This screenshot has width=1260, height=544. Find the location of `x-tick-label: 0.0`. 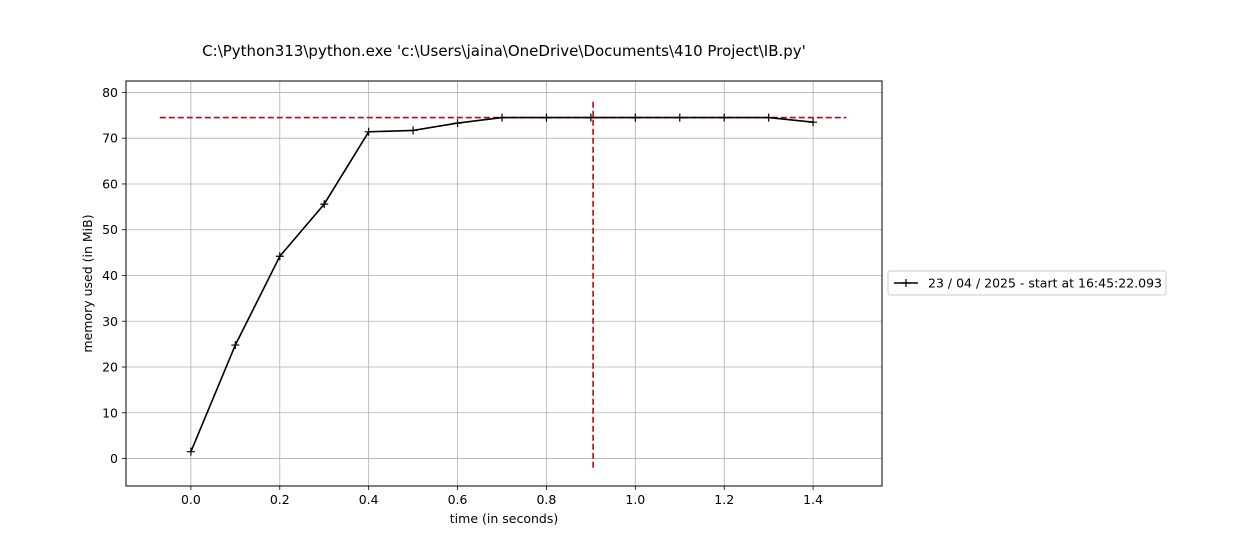

x-tick-label: 0.0 is located at coordinates (191, 499).